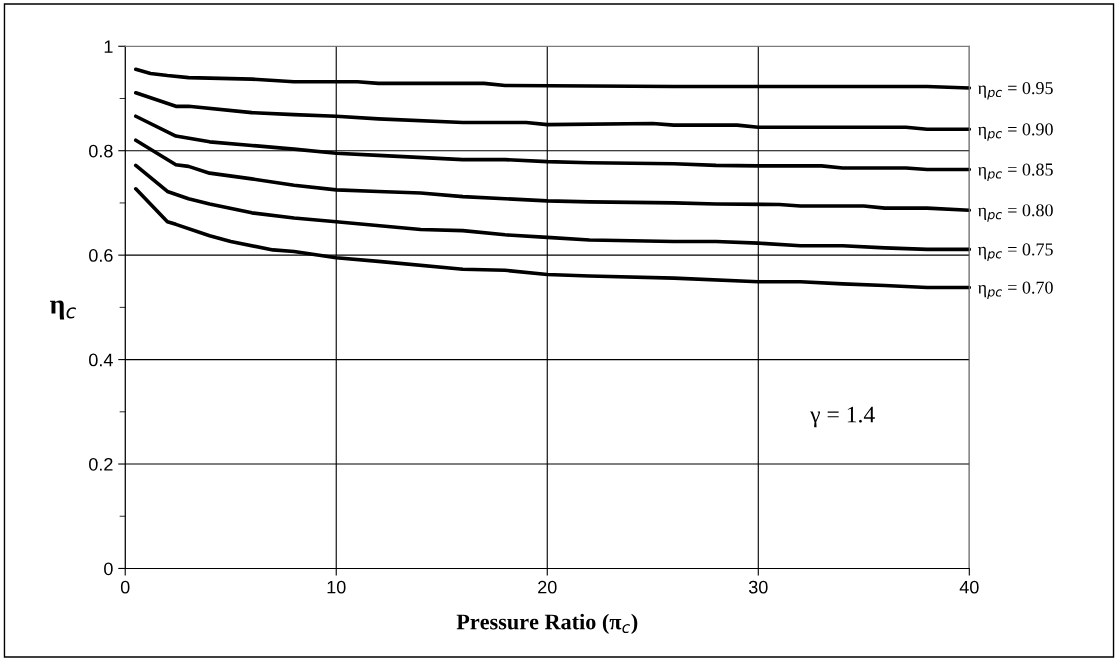 This screenshot has height=661, width=1118. I want to click on x-tick-label: 0, so click(125, 587).